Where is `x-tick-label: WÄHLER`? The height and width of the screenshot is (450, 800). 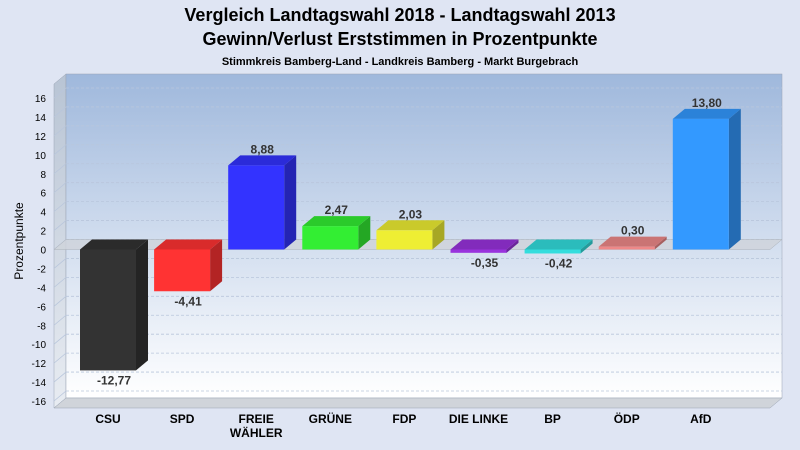
x-tick-label: WÄHLER is located at coordinates (256, 432).